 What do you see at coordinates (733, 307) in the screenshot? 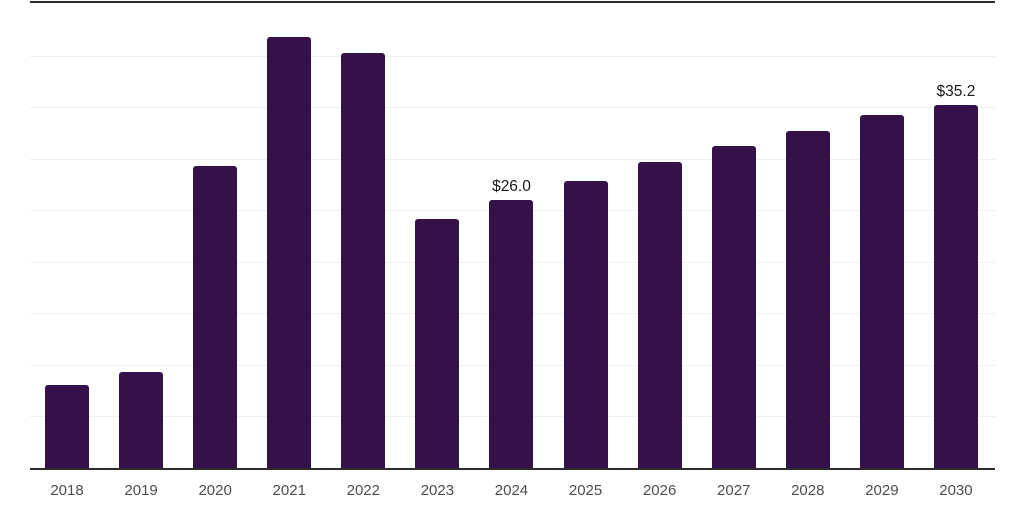
I see `bar-2027` at bounding box center [733, 307].